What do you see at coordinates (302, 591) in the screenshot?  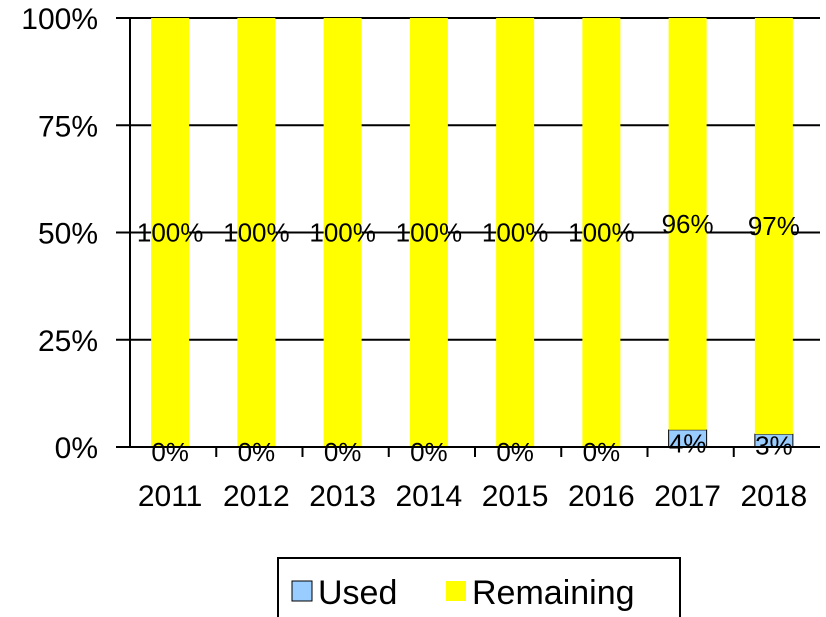 I see `legend-swatch-used` at bounding box center [302, 591].